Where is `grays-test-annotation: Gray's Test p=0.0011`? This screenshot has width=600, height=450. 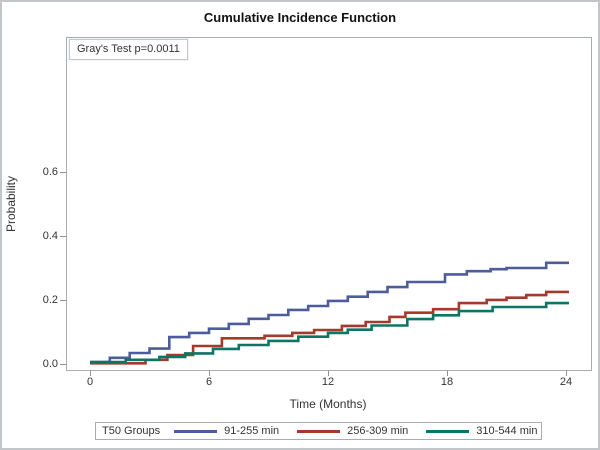
grays-test-annotation: Gray's Test p=0.0011 is located at coordinates (128, 49).